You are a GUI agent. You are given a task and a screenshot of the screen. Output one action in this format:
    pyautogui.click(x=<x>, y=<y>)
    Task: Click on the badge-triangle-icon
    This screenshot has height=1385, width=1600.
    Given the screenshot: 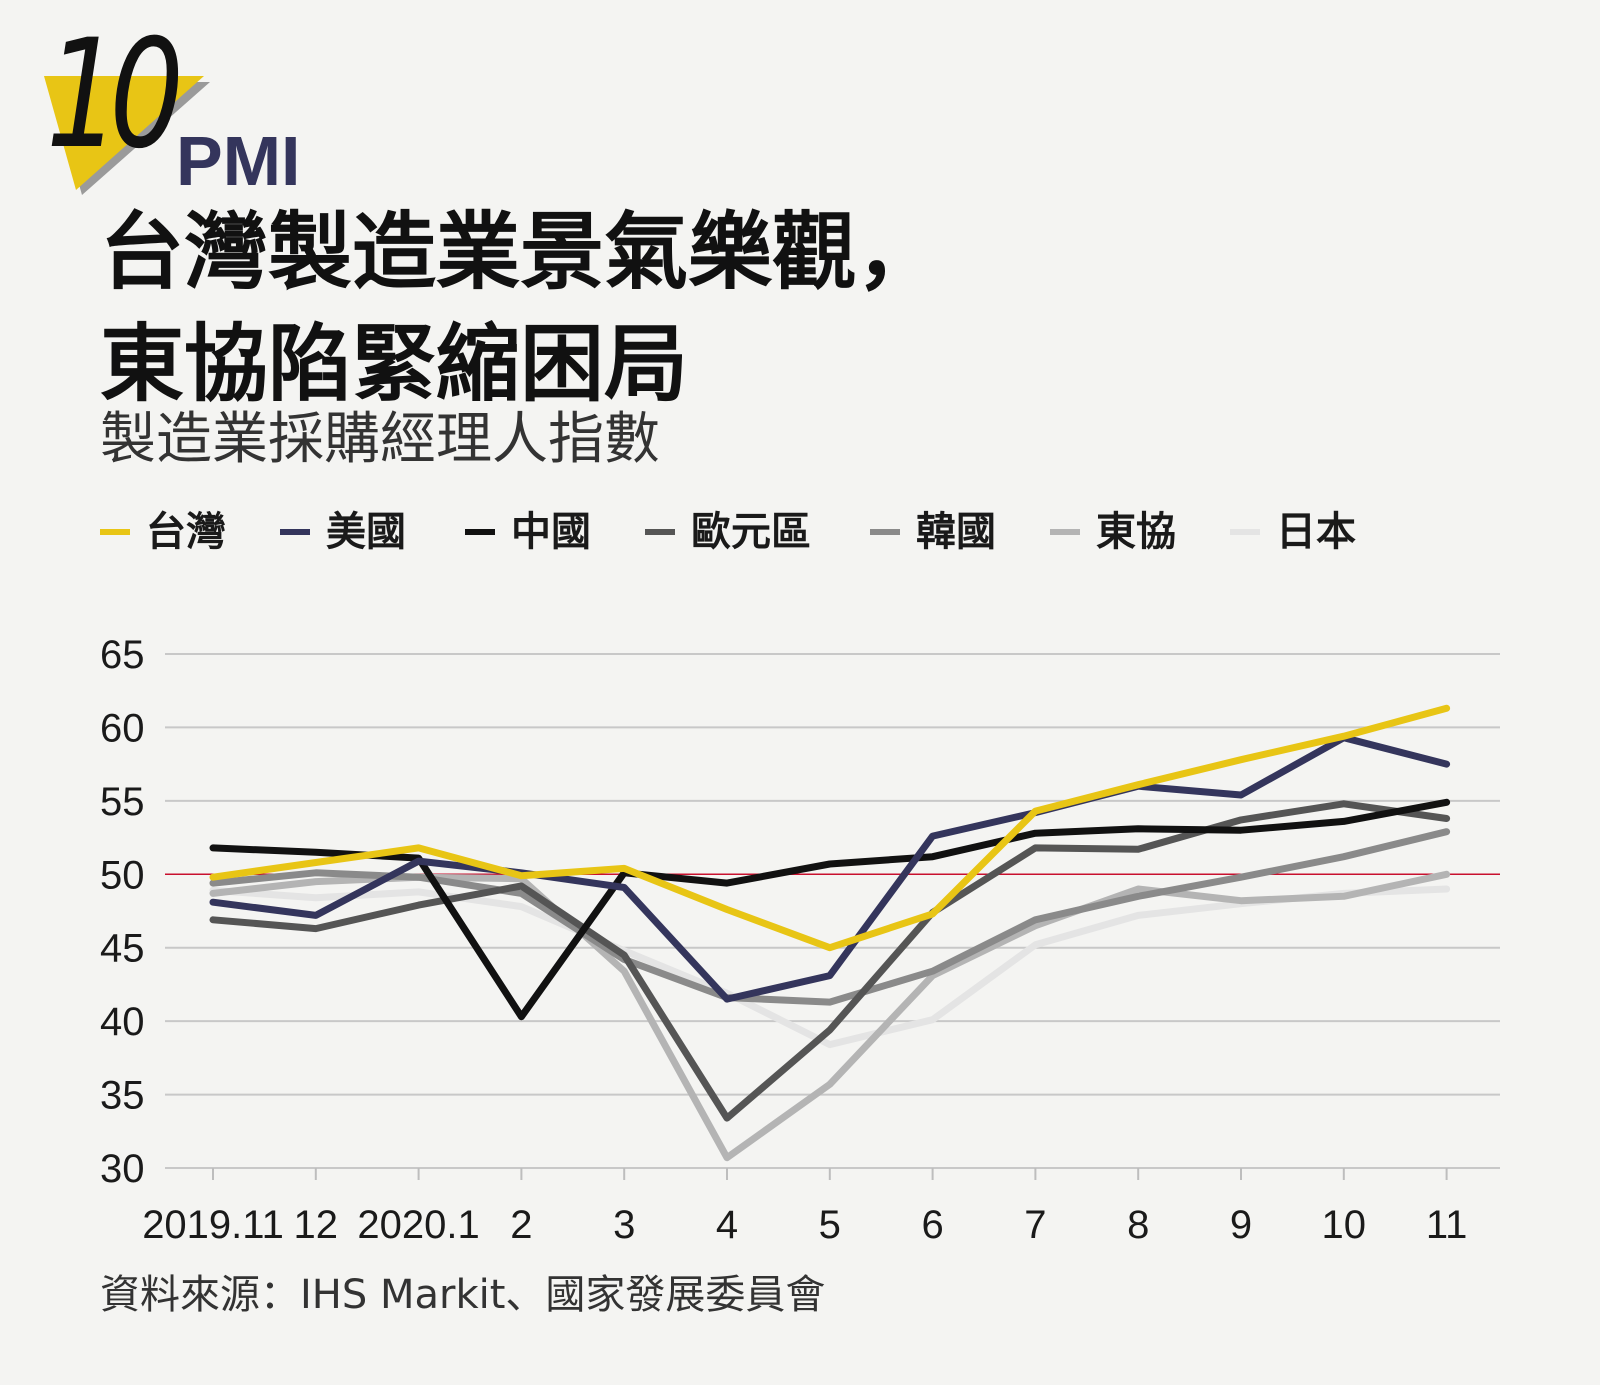 What is the action you would take?
    pyautogui.click(x=127, y=135)
    